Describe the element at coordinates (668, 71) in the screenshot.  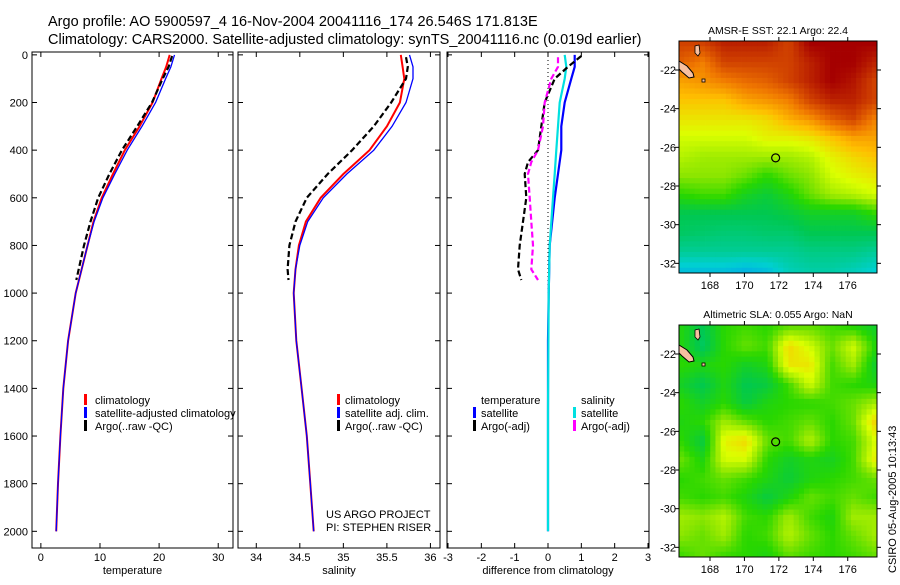
I see `lat-tick-label: -22` at that location.